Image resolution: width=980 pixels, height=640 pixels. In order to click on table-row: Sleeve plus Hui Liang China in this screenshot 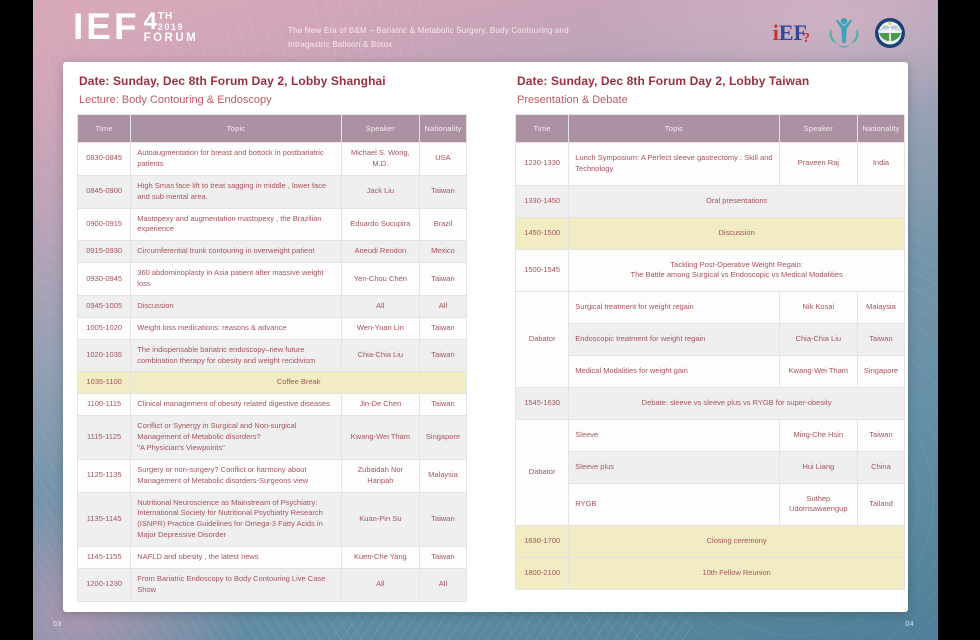, I will do `click(711, 467)`.